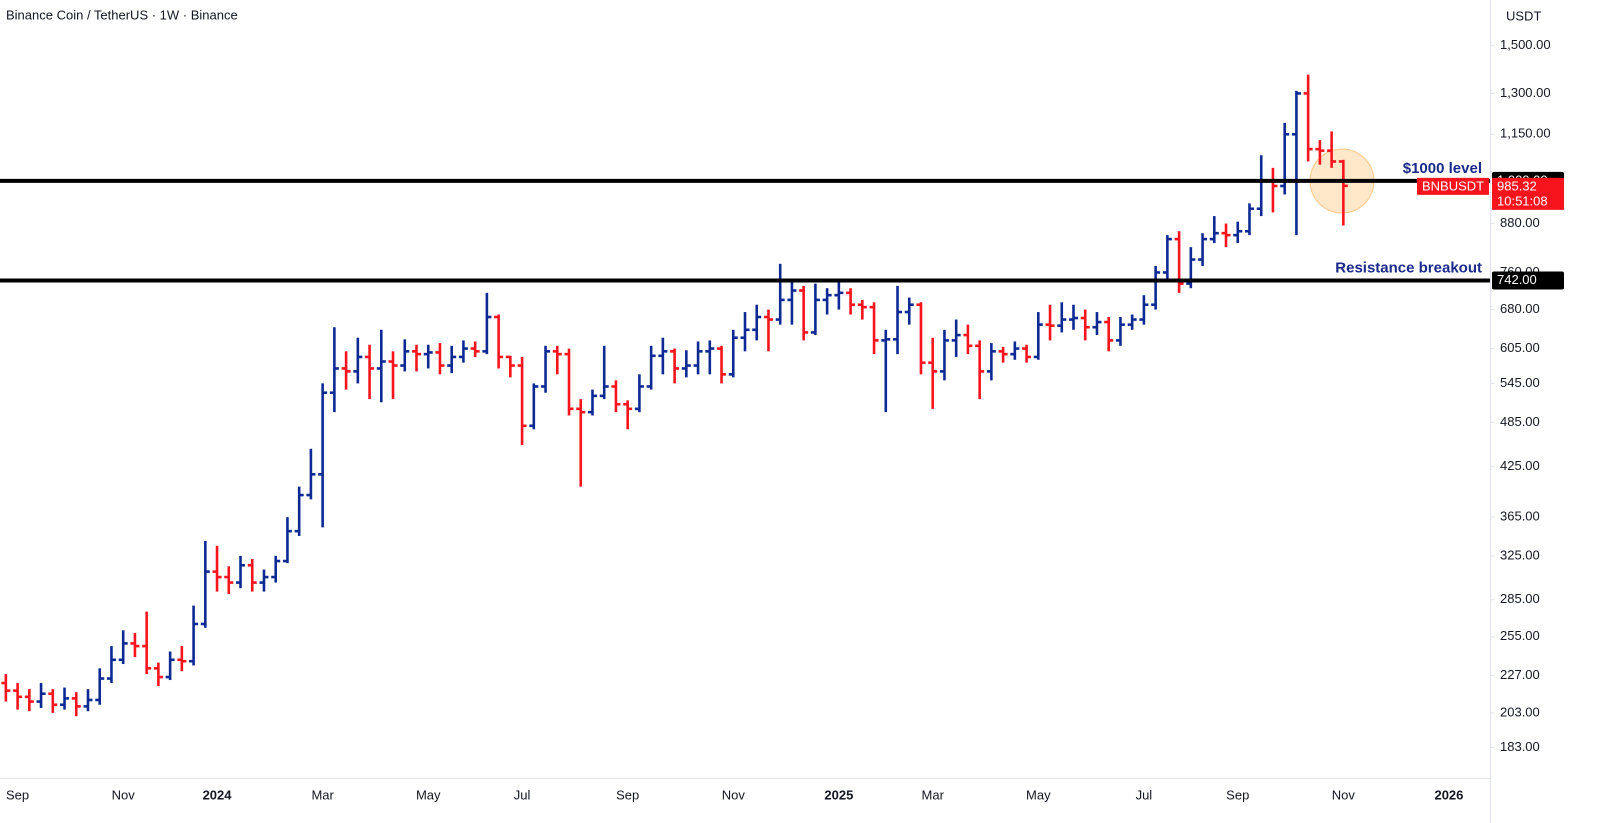  What do you see at coordinates (218, 794) in the screenshot?
I see `x-tick-label: 2024` at bounding box center [218, 794].